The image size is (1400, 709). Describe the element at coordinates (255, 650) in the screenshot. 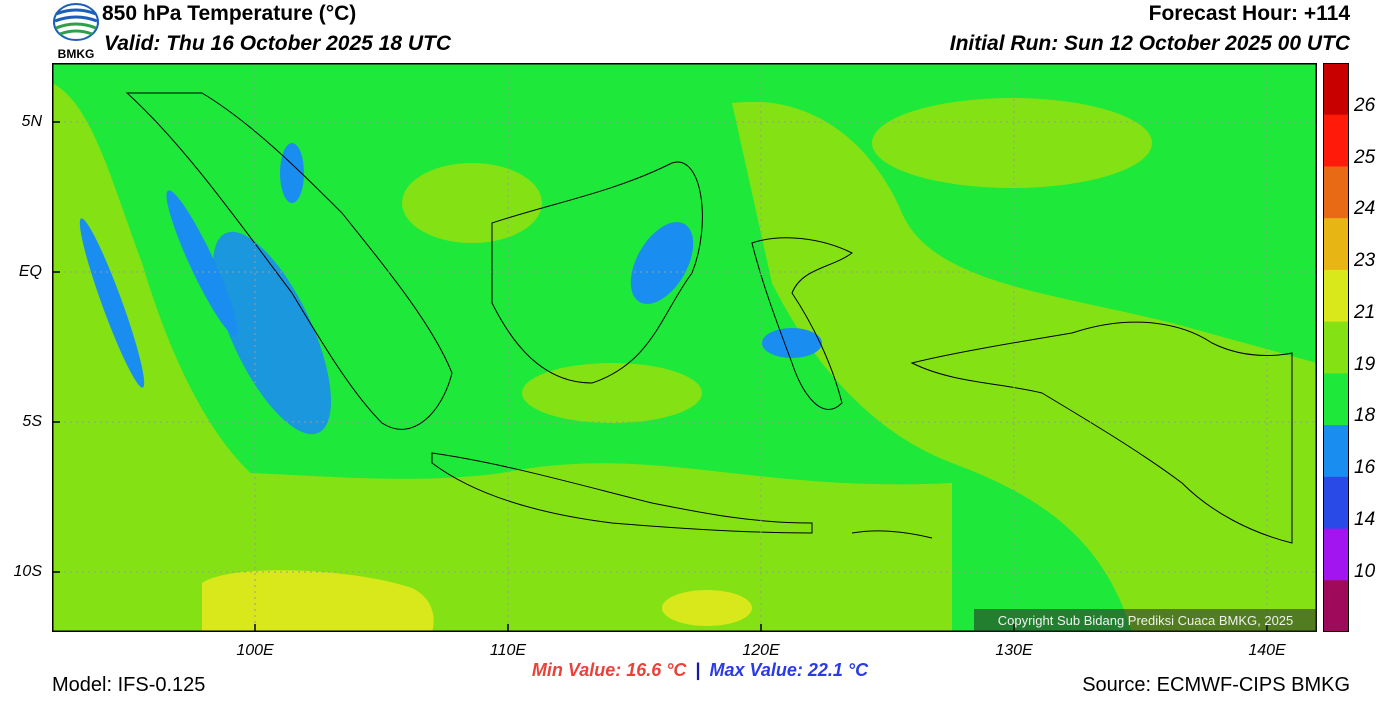

I see `lon-label-100e: 100E` at that location.